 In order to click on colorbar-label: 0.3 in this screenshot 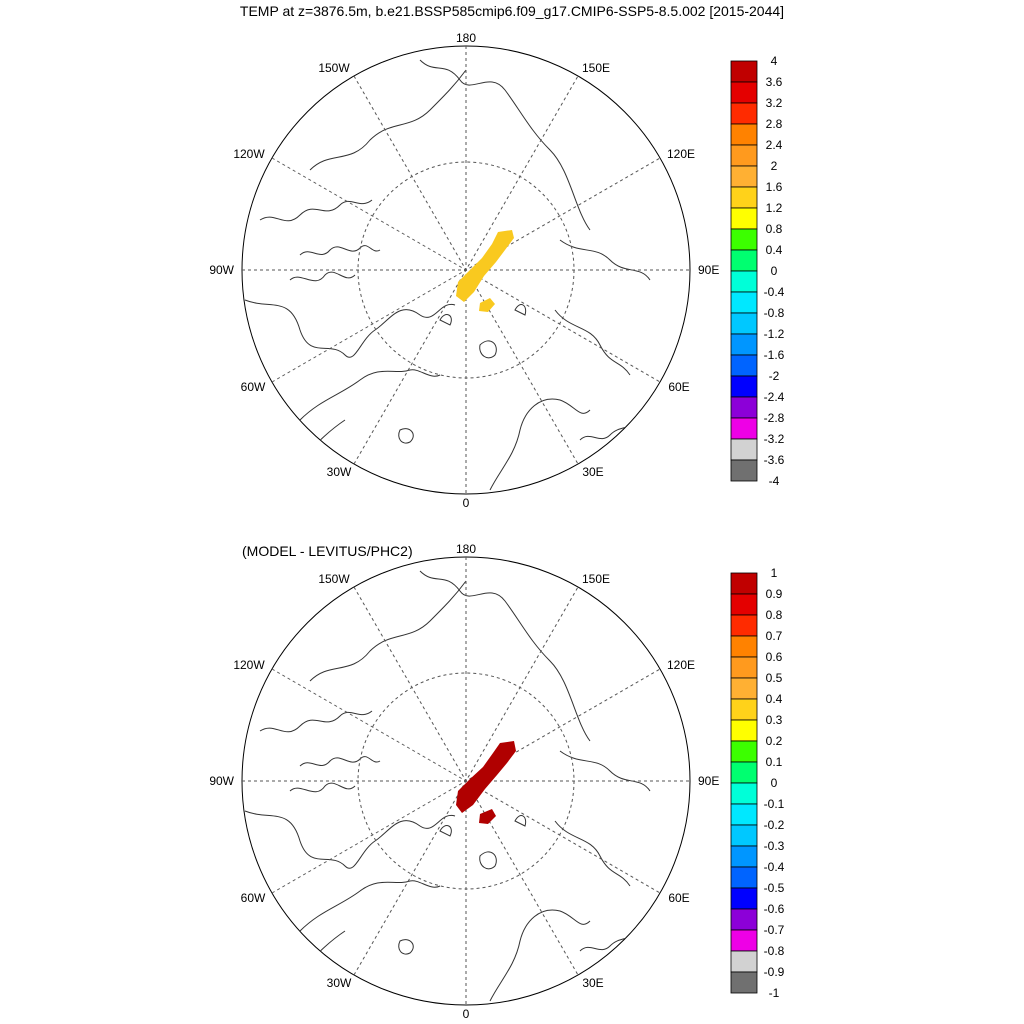, I will do `click(774, 720)`.